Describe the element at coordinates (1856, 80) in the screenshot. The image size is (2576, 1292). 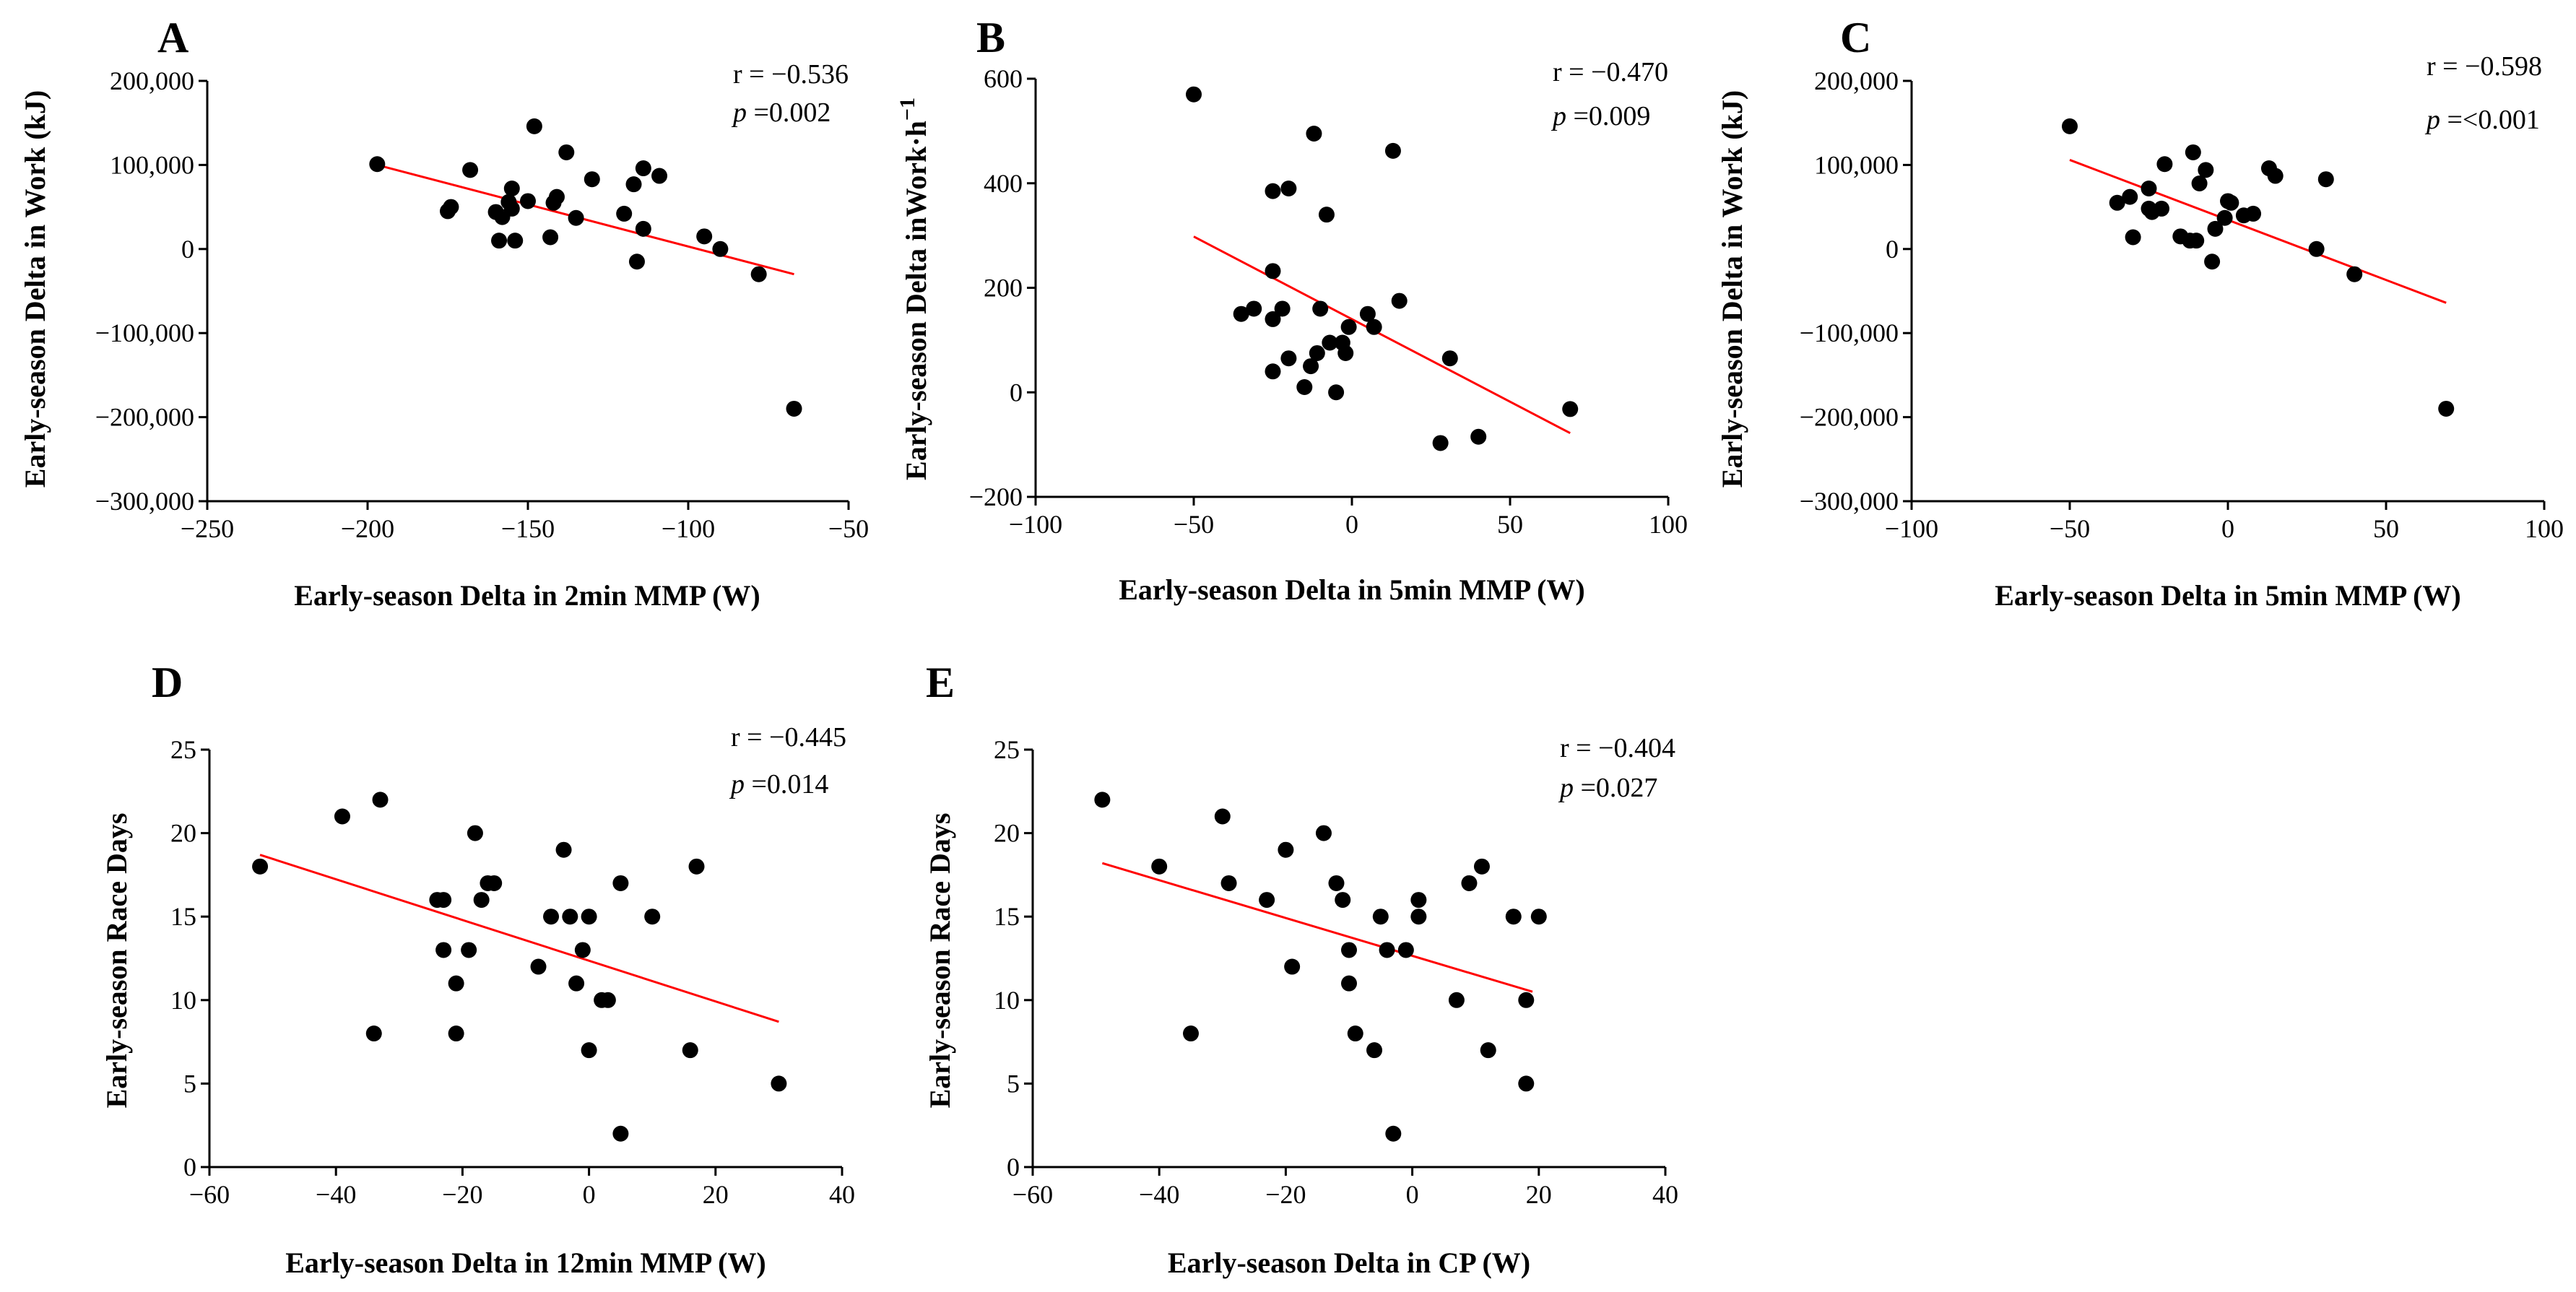
I see `y-tick-label: 200,000` at that location.